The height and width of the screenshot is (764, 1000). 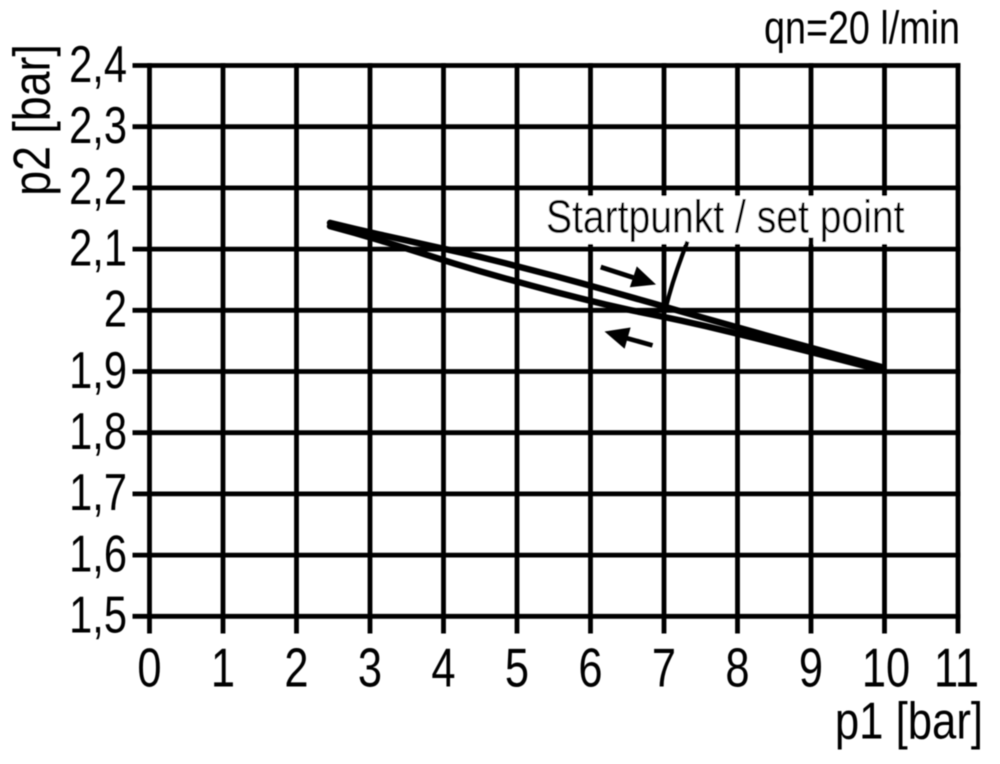 I want to click on svg-text: 6, so click(x=590, y=668).